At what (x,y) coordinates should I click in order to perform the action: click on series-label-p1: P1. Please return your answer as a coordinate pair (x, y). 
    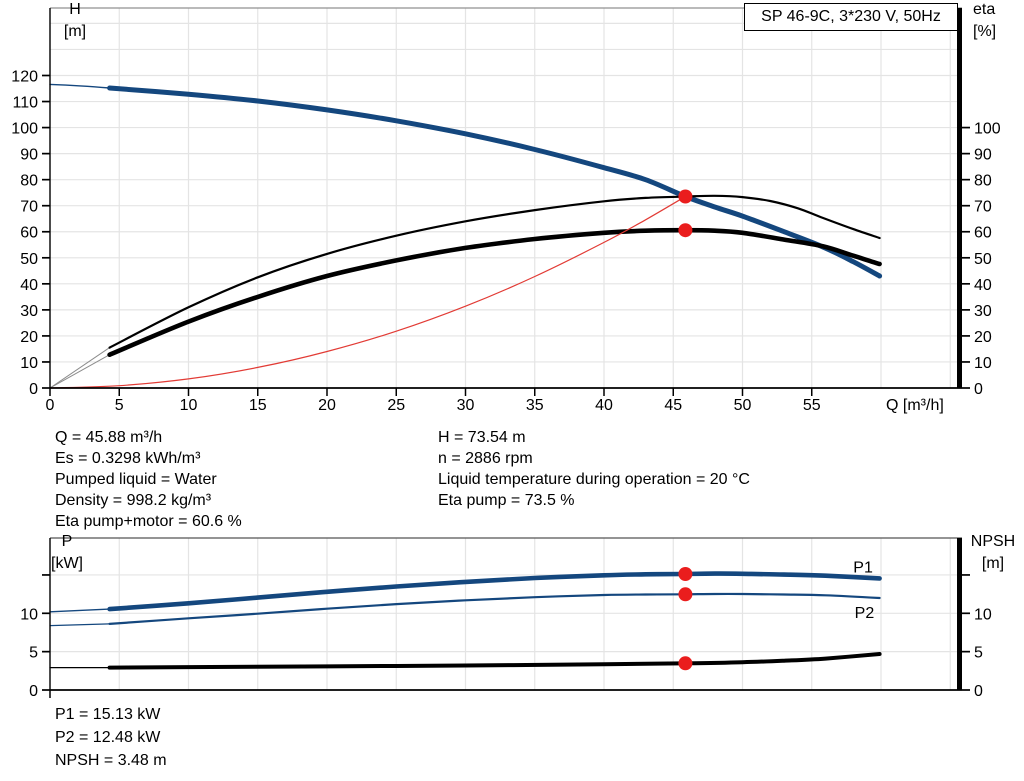
    Looking at the image, I should click on (863, 568).